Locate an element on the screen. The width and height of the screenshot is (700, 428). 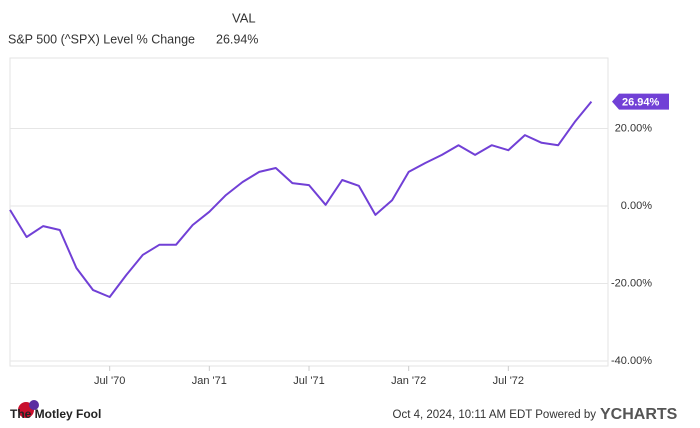
y-tick-label: -40.00% is located at coordinates (631, 361).